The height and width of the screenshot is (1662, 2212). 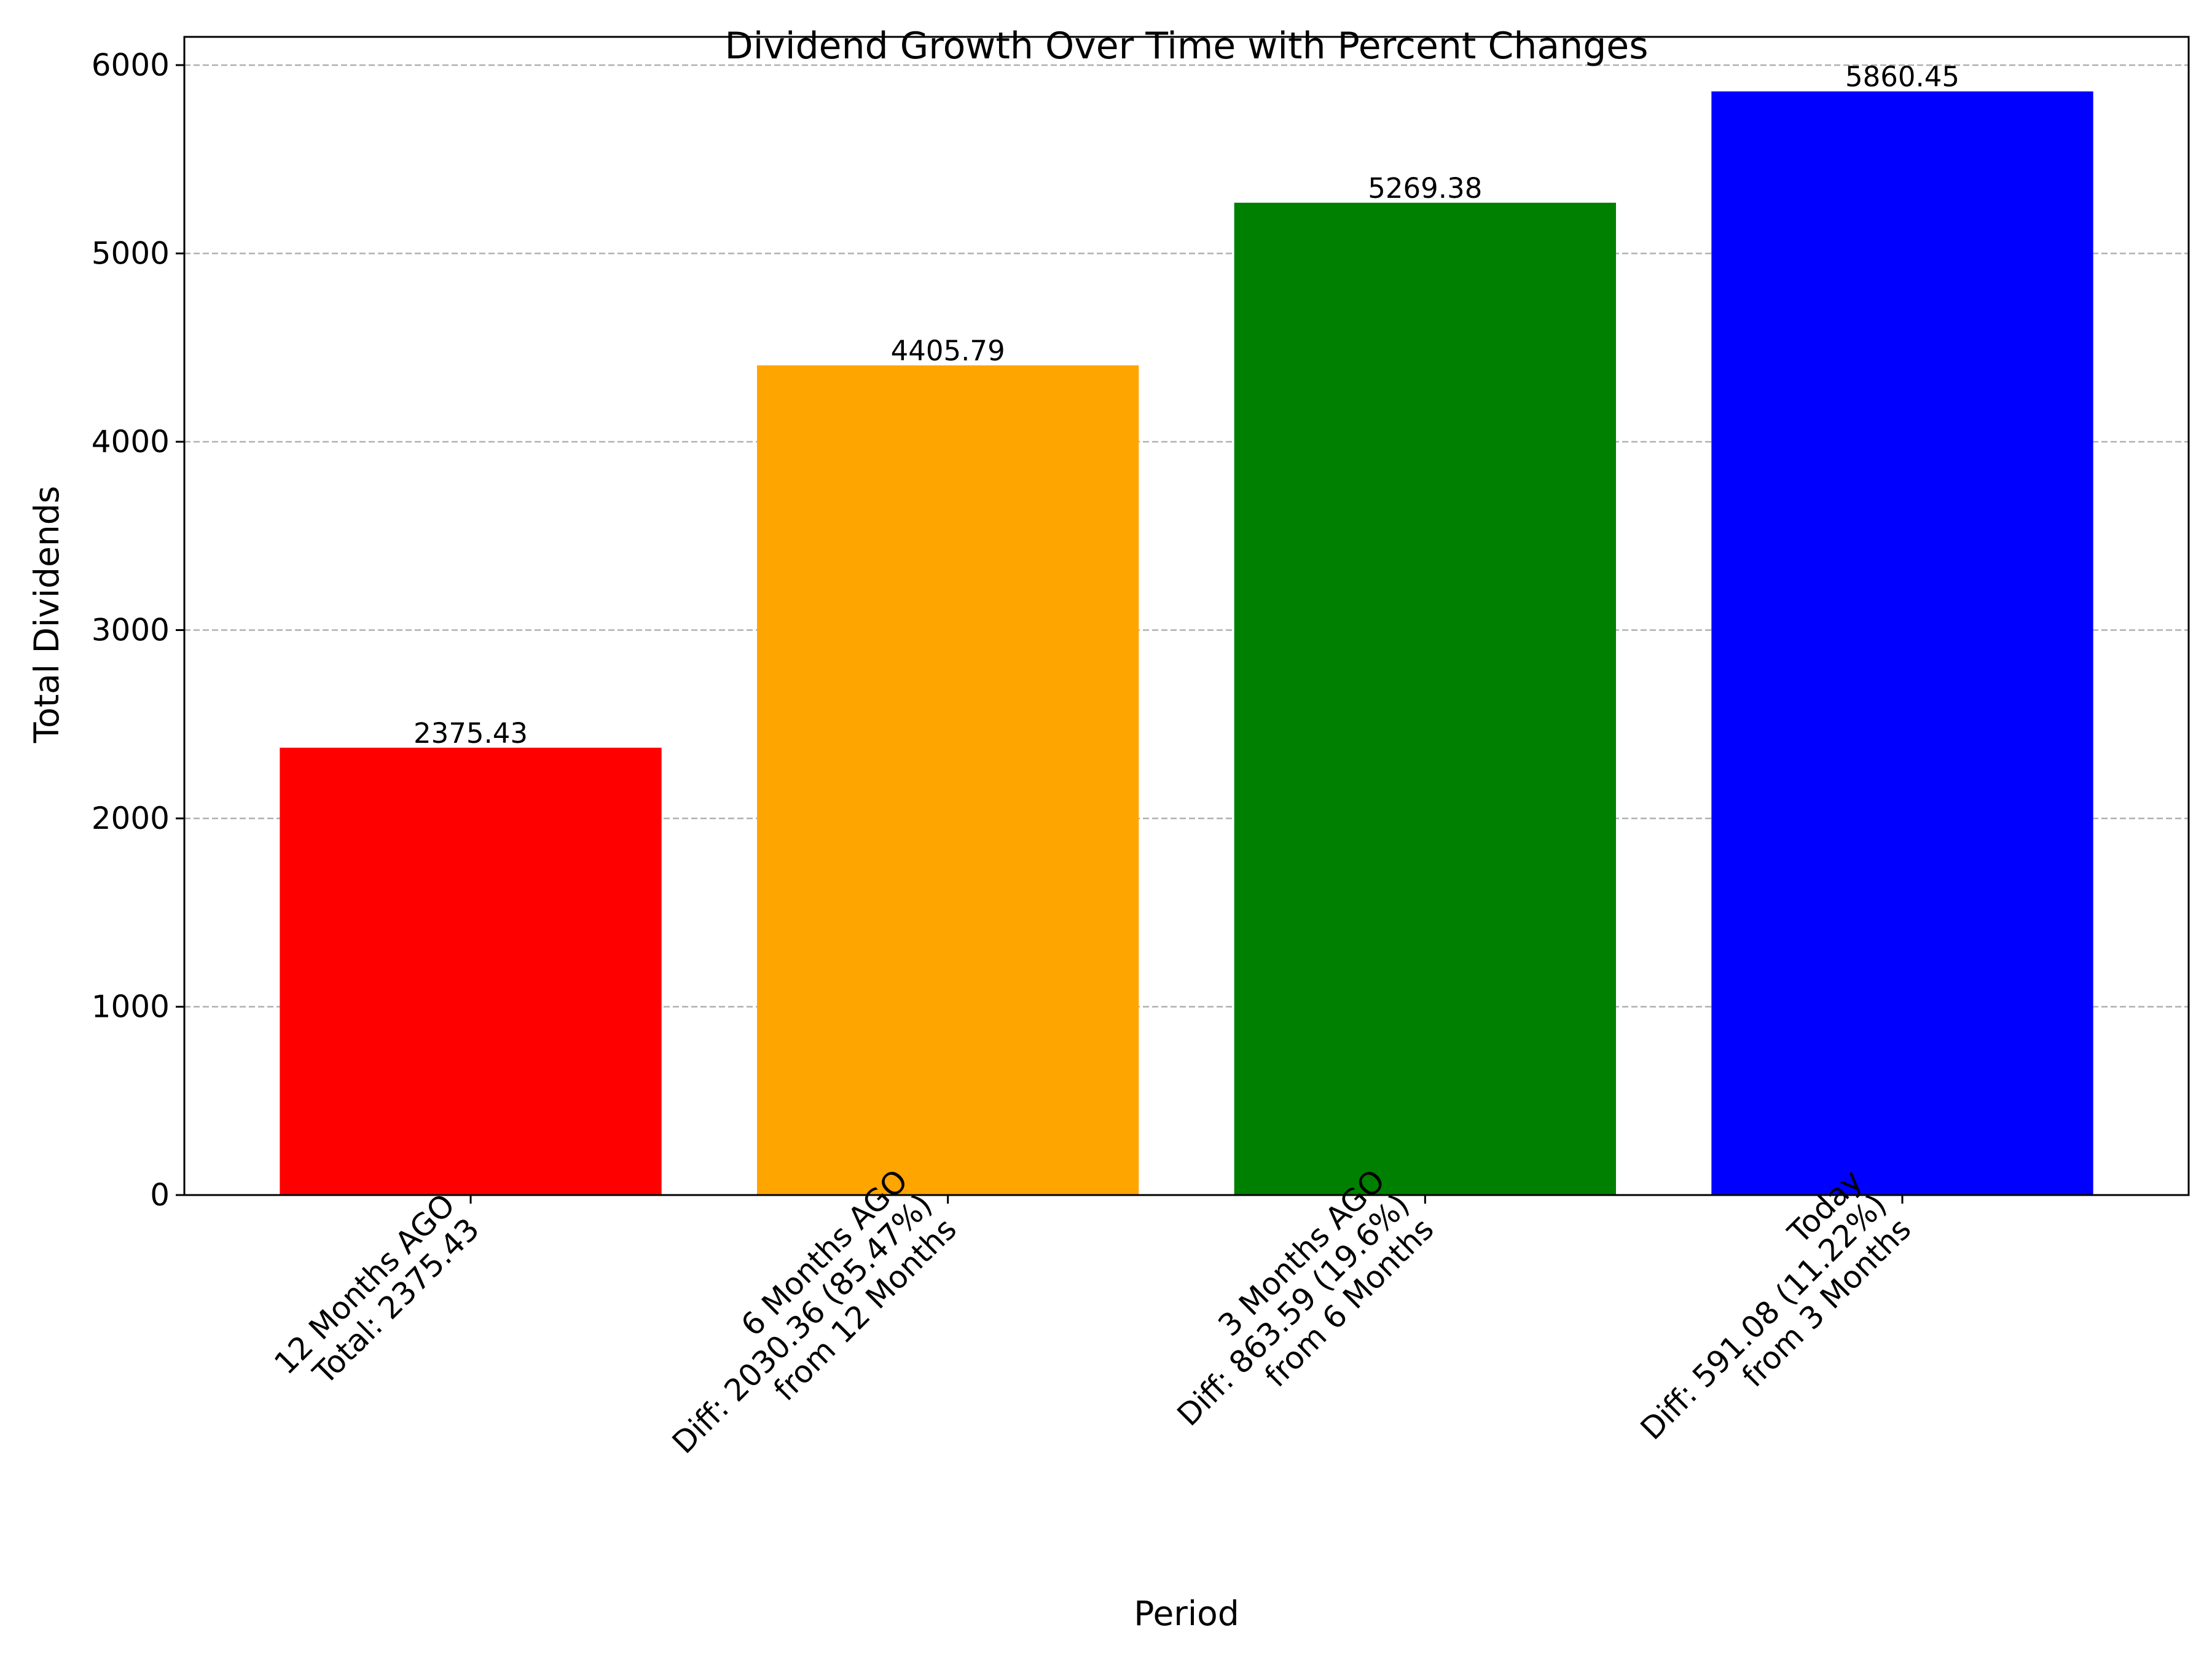 What do you see at coordinates (46, 615) in the screenshot?
I see `y-axis-label: Total Dividends` at bounding box center [46, 615].